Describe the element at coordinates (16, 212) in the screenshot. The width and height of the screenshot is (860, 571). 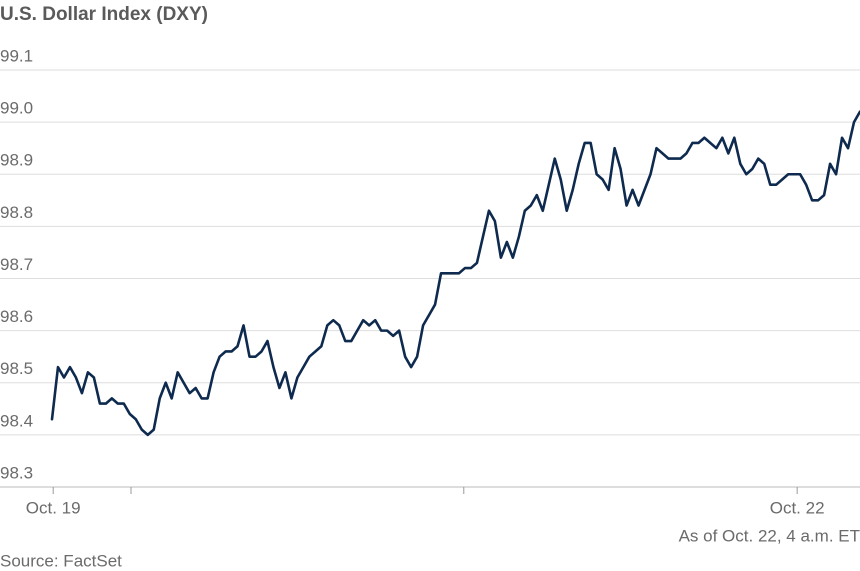
I see `y-tick-label: 98.8` at that location.